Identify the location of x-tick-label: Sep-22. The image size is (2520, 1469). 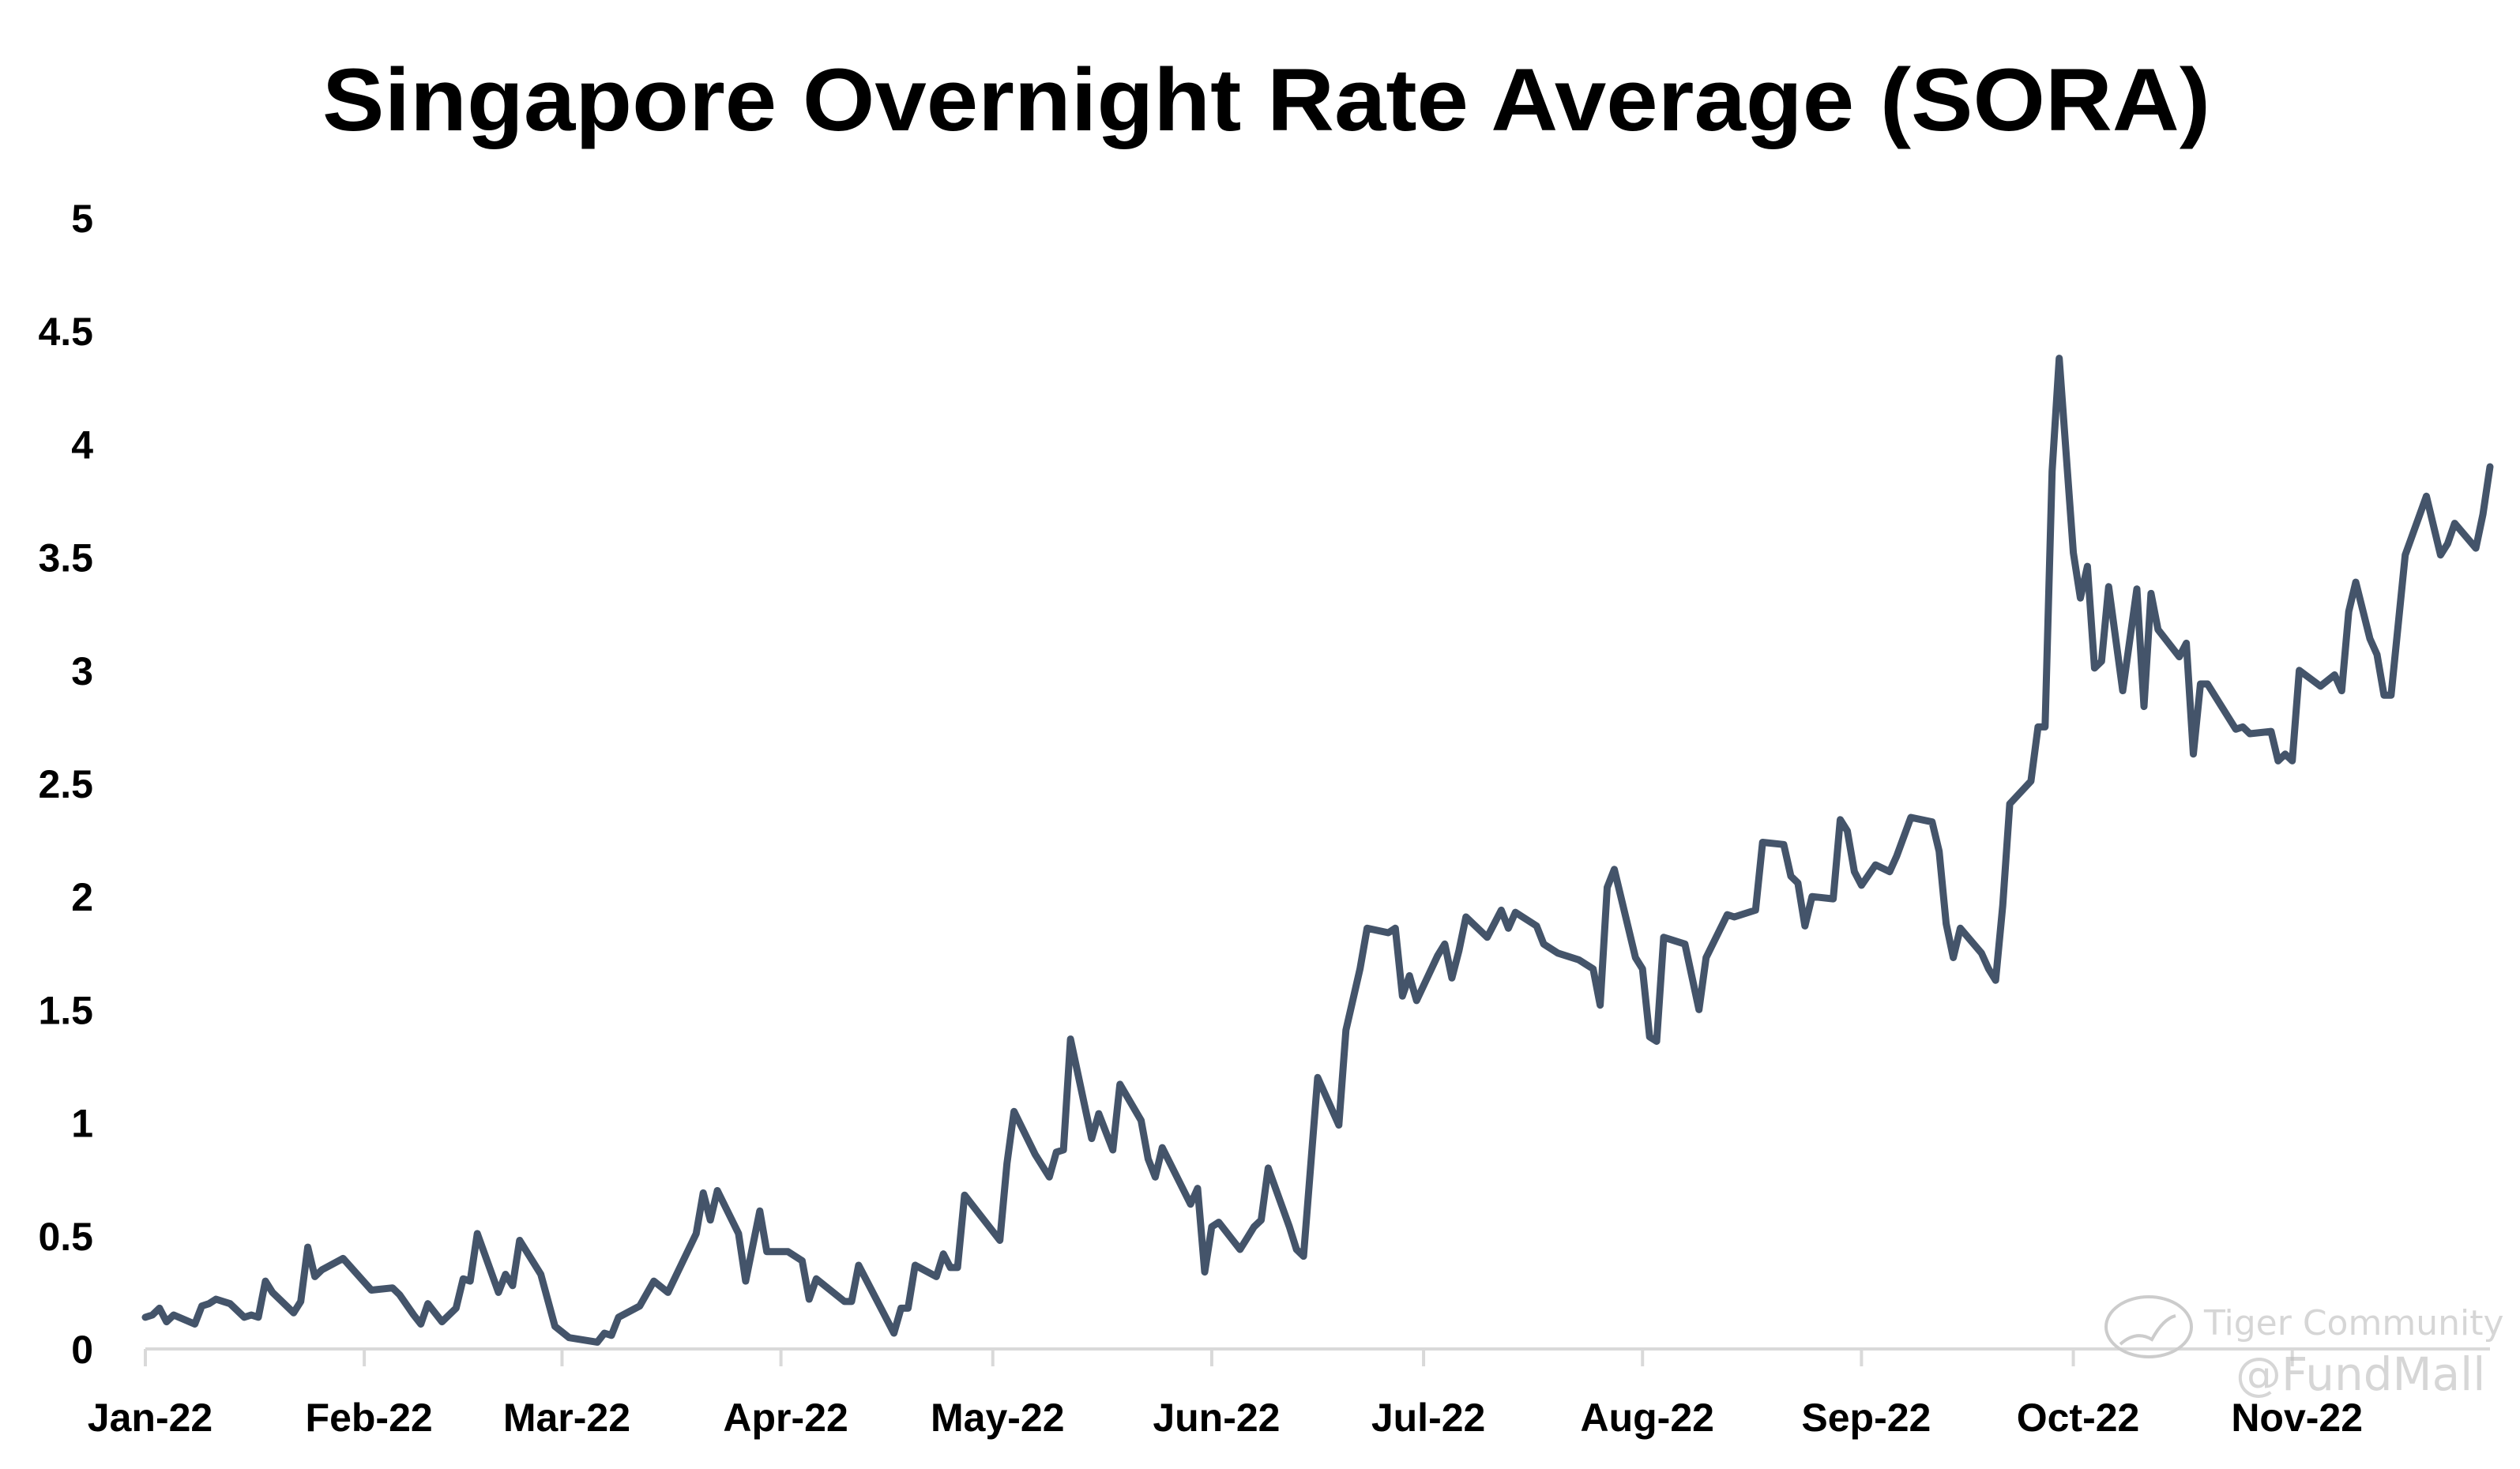
(1866, 1418).